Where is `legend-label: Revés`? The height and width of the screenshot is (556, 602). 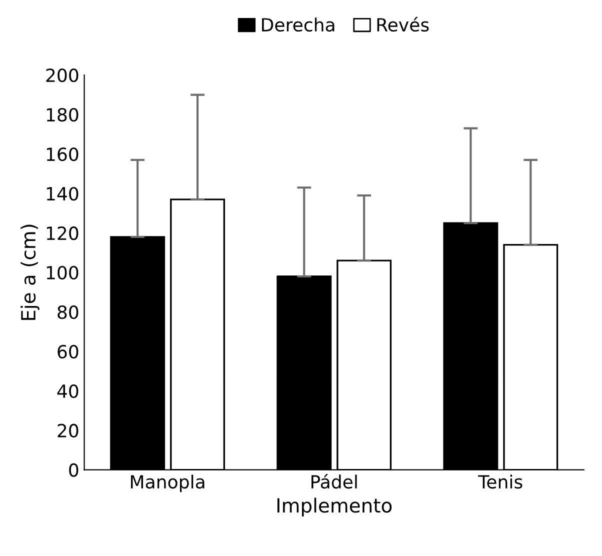 legend-label: Revés is located at coordinates (403, 24).